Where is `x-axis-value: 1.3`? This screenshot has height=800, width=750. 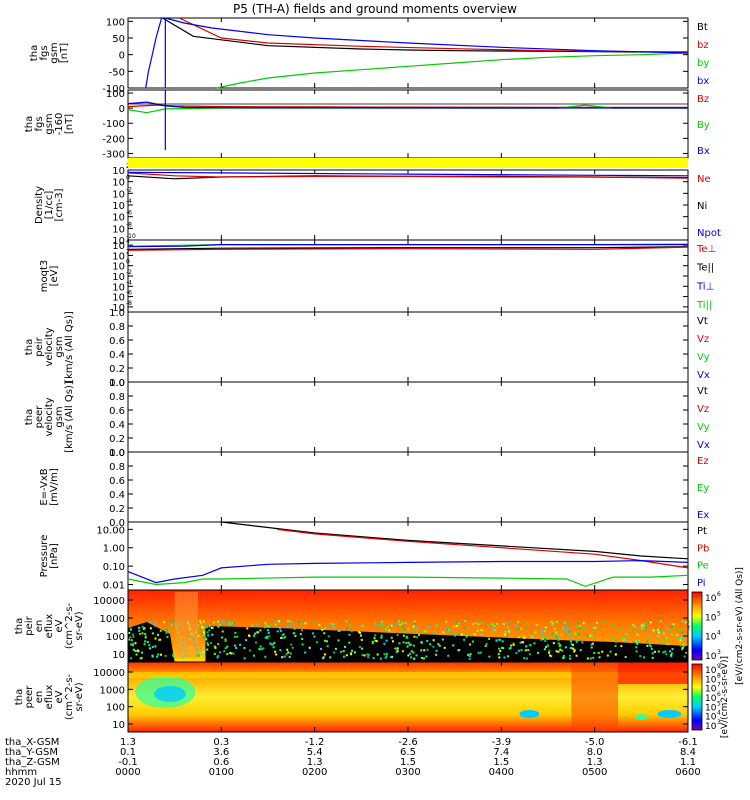 x-axis-value: 1.3 is located at coordinates (128, 742).